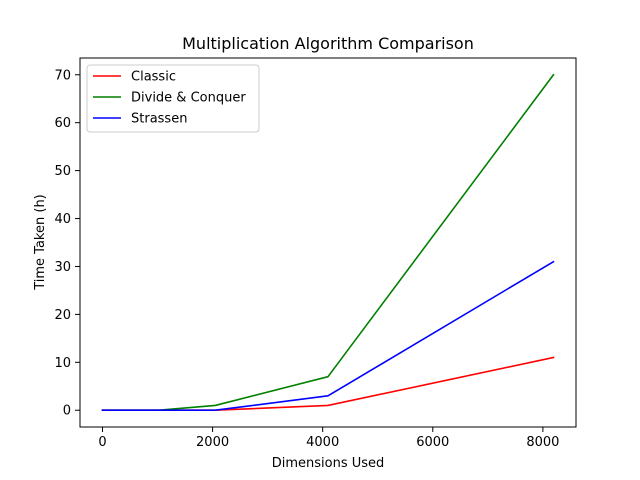 The width and height of the screenshot is (640, 480). Describe the element at coordinates (62, 219) in the screenshot. I see `y-tick-label: 40` at that location.